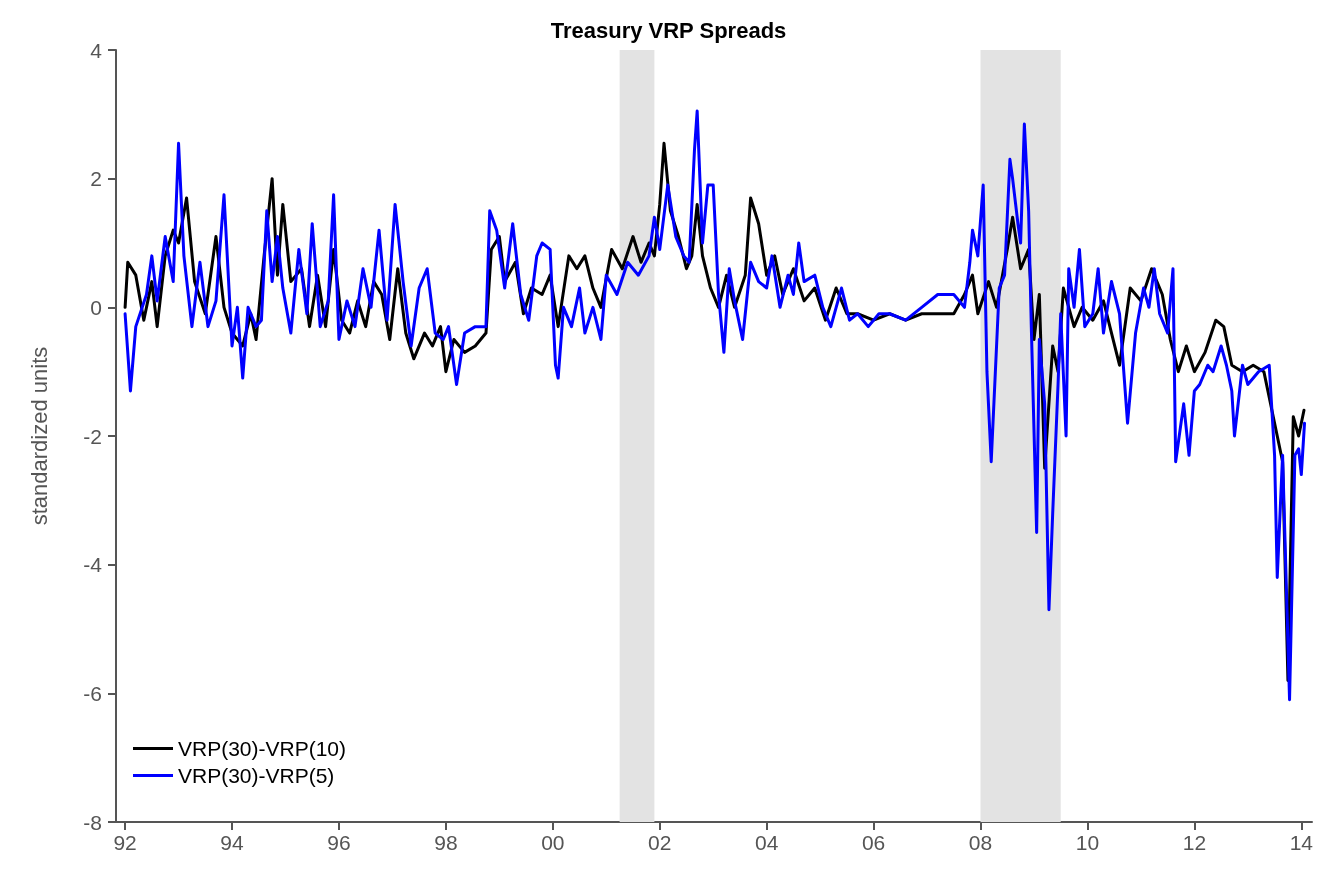 The width and height of the screenshot is (1337, 894). I want to click on y-axis-title: standardized units, so click(39, 436).